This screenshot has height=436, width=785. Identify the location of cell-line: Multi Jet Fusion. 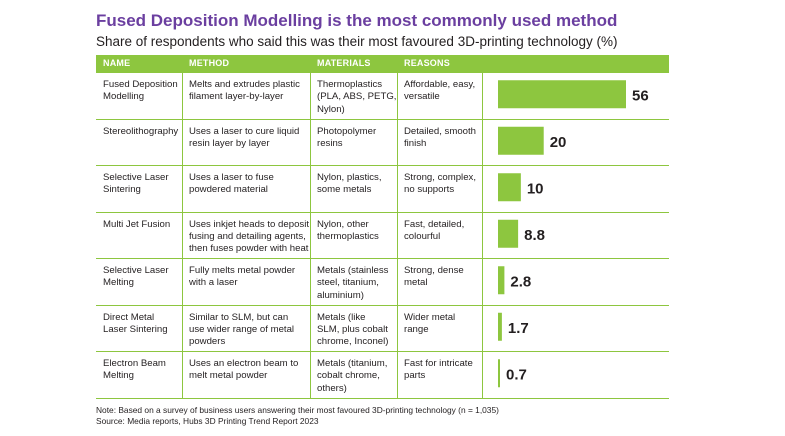
(137, 224).